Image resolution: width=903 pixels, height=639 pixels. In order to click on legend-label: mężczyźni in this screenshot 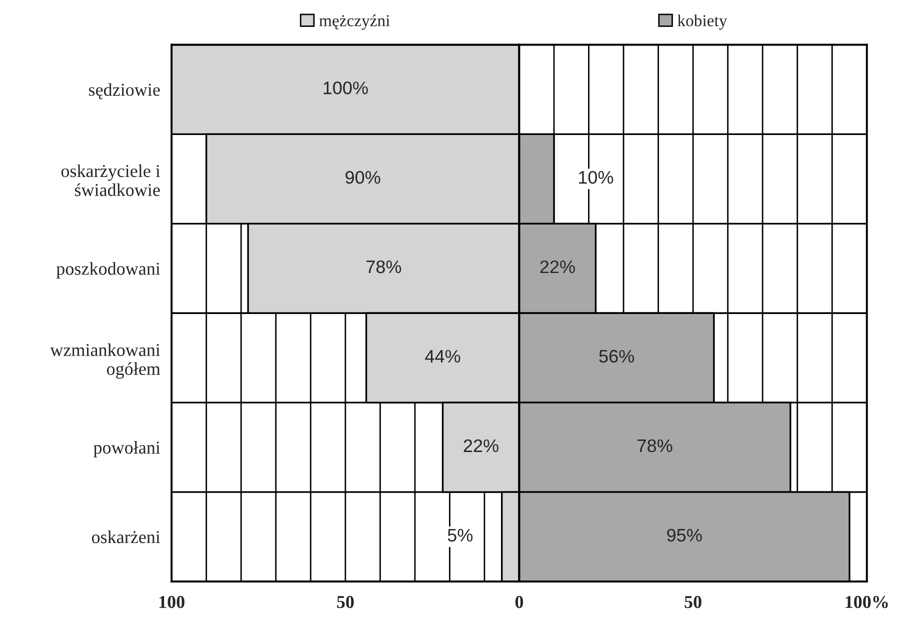, I will do `click(354, 22)`.